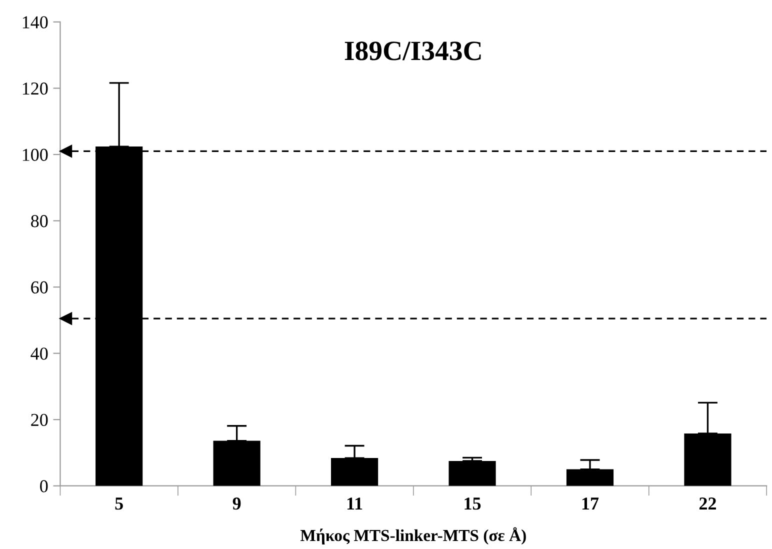 The height and width of the screenshot is (549, 772). I want to click on y-tick-label: 140, so click(35, 22).